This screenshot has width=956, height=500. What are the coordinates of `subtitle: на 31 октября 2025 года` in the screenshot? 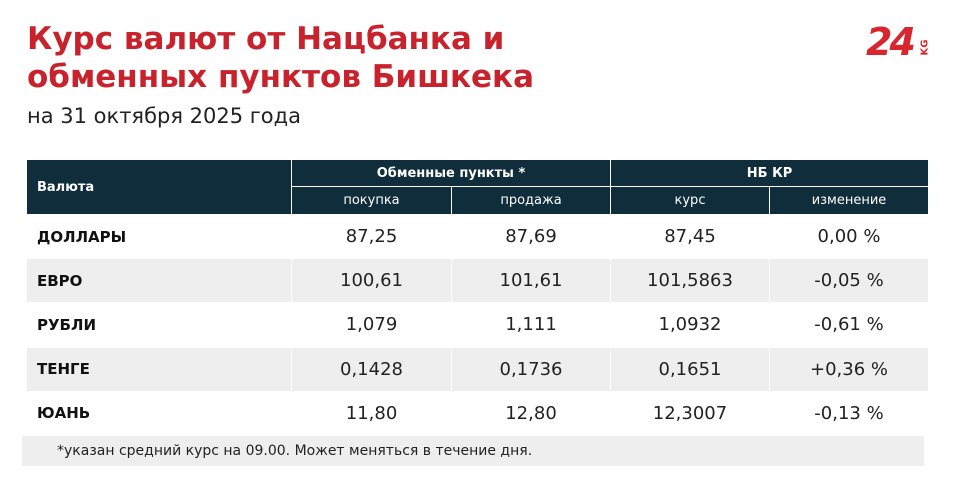 It's located at (164, 116).